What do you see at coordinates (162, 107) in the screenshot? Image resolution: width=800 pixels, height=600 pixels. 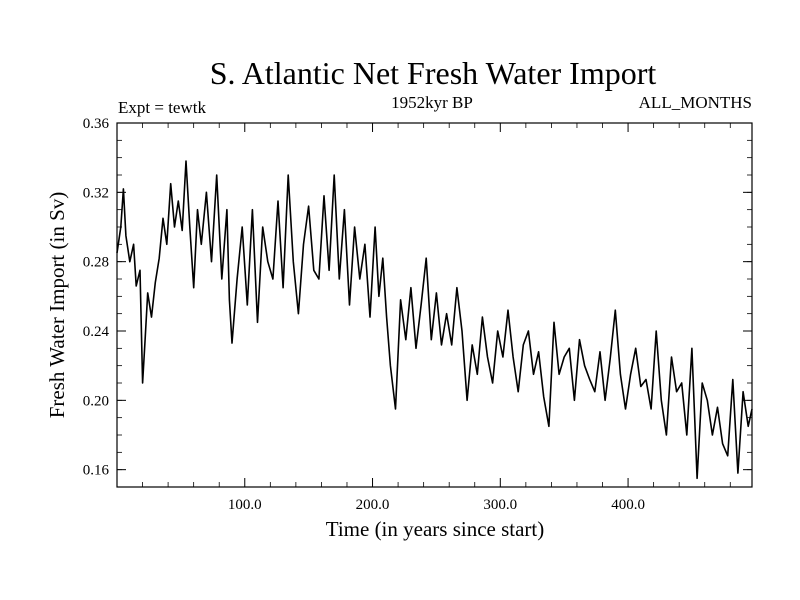 I see `experiment-label: Expt = tewtk` at bounding box center [162, 107].